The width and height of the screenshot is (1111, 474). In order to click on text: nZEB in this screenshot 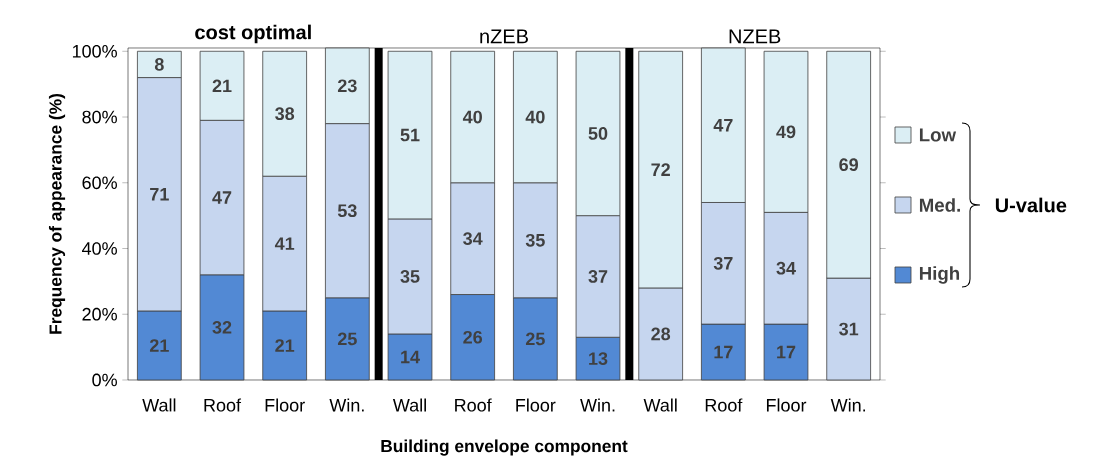, I will do `click(504, 36)`.